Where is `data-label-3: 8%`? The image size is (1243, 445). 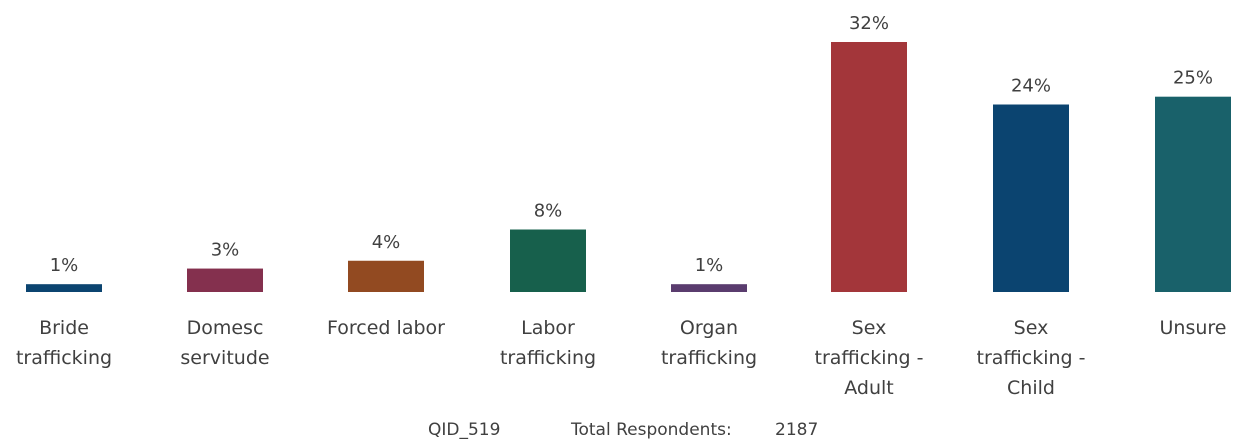
data-label-3: 8% is located at coordinates (548, 211).